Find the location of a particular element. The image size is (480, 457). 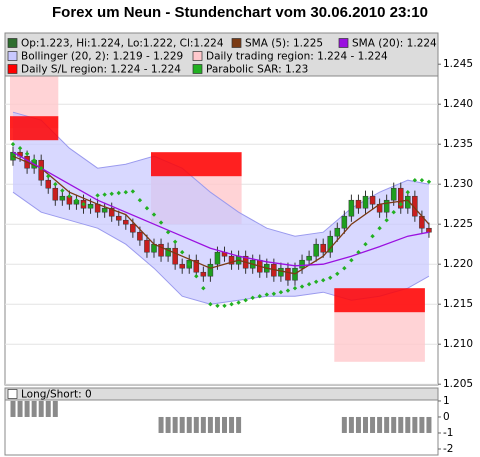

legend-label: SMA (5): 1.225 is located at coordinates (284, 44).